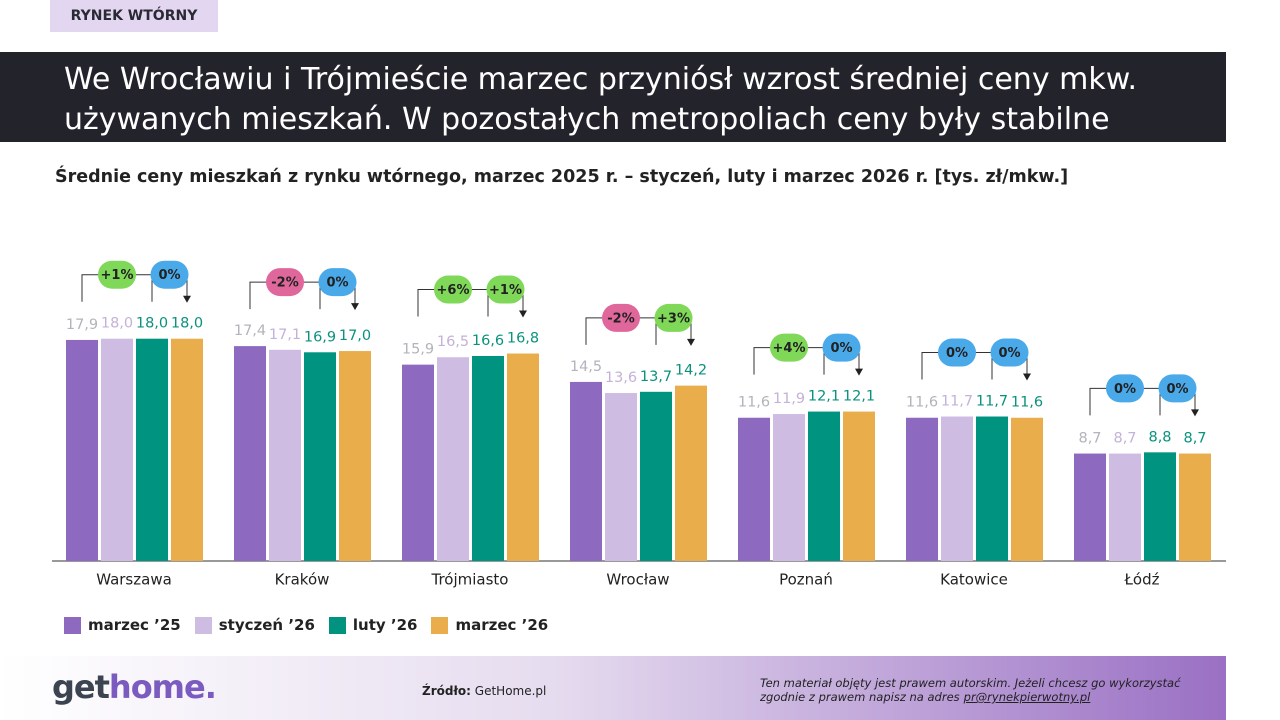 Image resolution: width=1280 pixels, height=720 pixels. What do you see at coordinates (162, 687) in the screenshot?
I see `logo-part: home.` at bounding box center [162, 687].